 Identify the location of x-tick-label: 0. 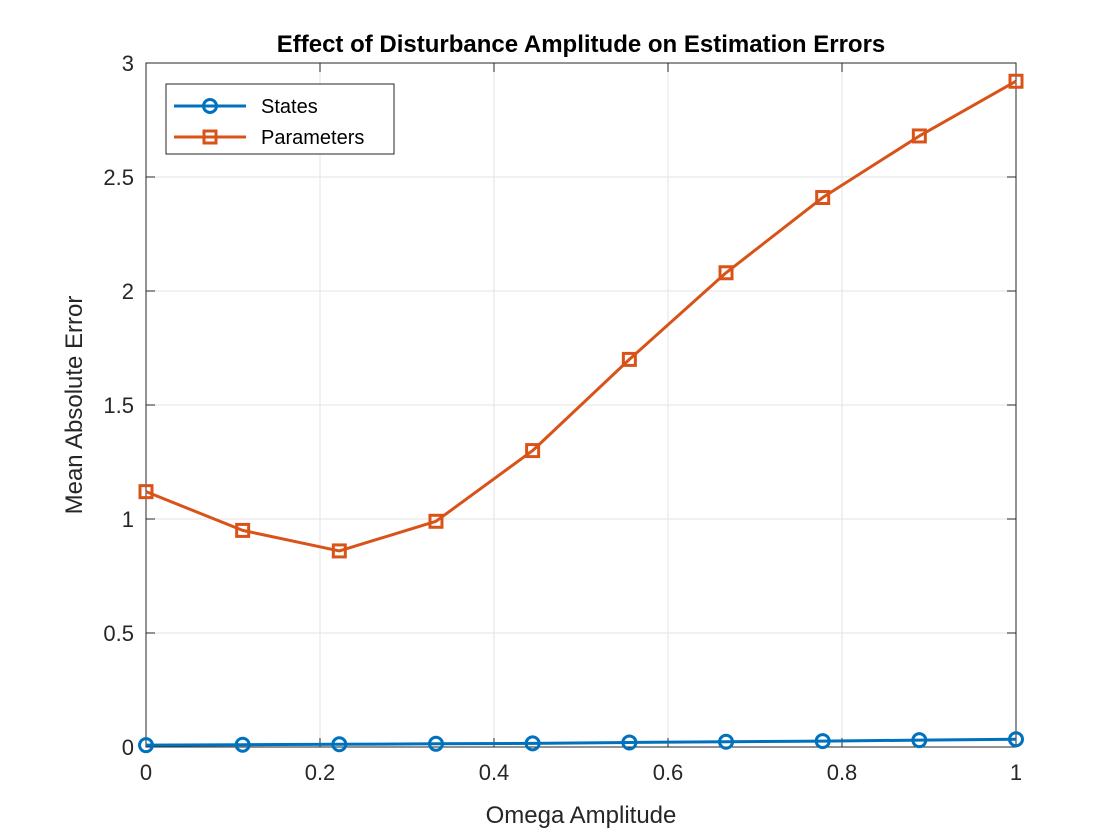
(146, 772).